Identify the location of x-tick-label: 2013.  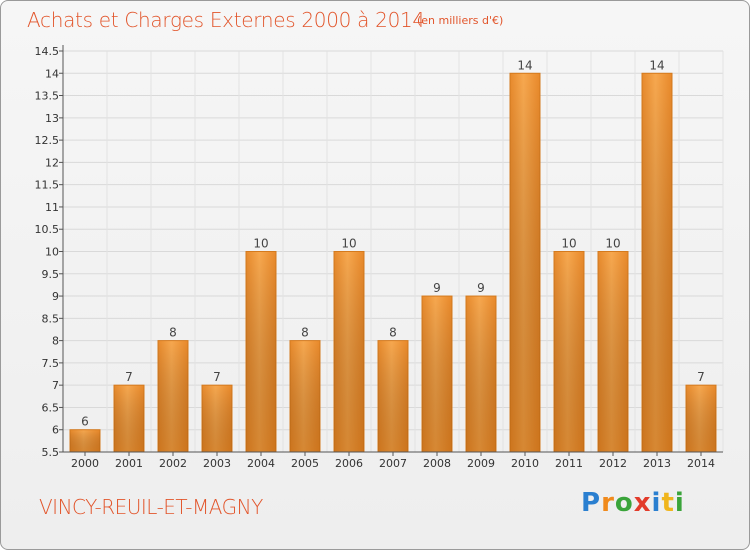
(657, 463).